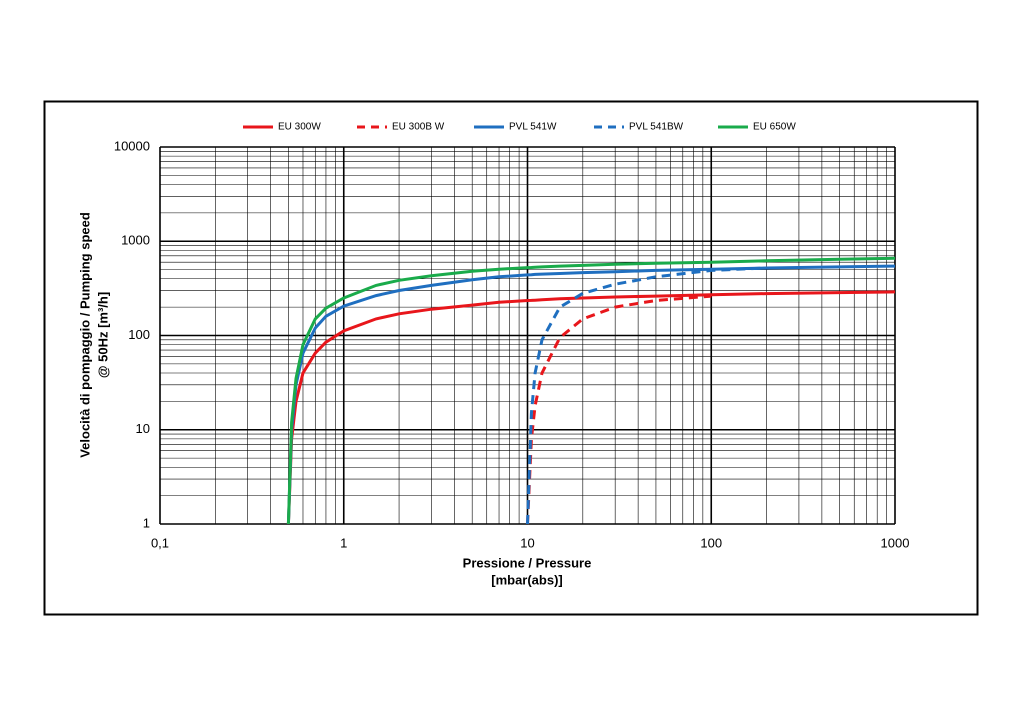  Describe the element at coordinates (527, 579) in the screenshot. I see `x-axis-label: [mbar(abs)]` at that location.